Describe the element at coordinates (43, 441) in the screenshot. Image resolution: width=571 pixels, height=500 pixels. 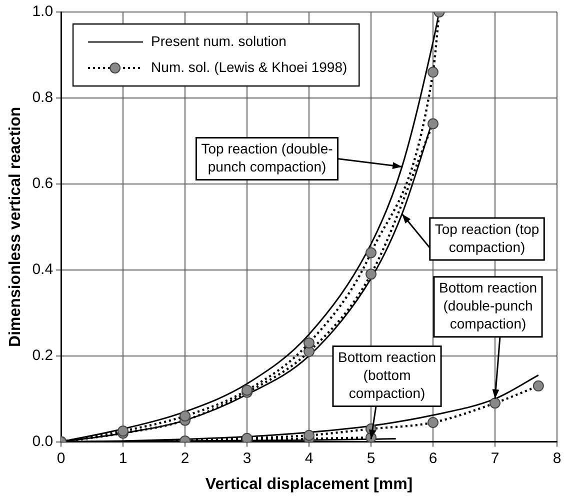
I see `y-tick-label: 0.0` at that location.